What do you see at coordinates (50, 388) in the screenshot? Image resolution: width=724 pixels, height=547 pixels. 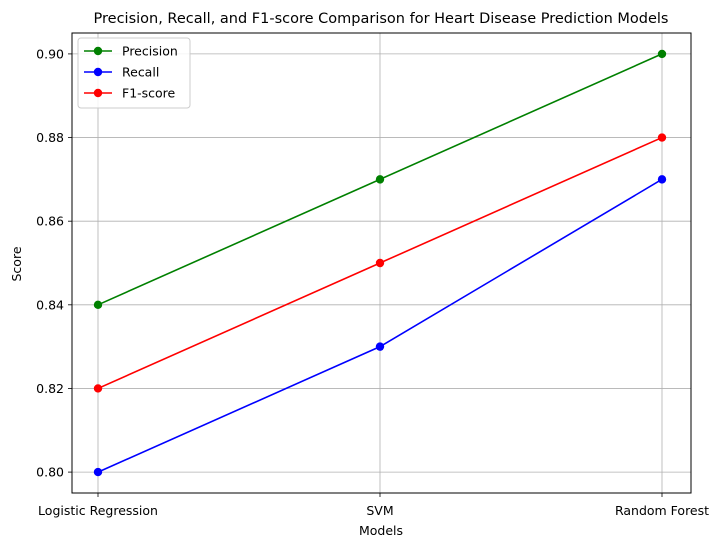 I see `y-tick-label: 0.82` at bounding box center [50, 388].